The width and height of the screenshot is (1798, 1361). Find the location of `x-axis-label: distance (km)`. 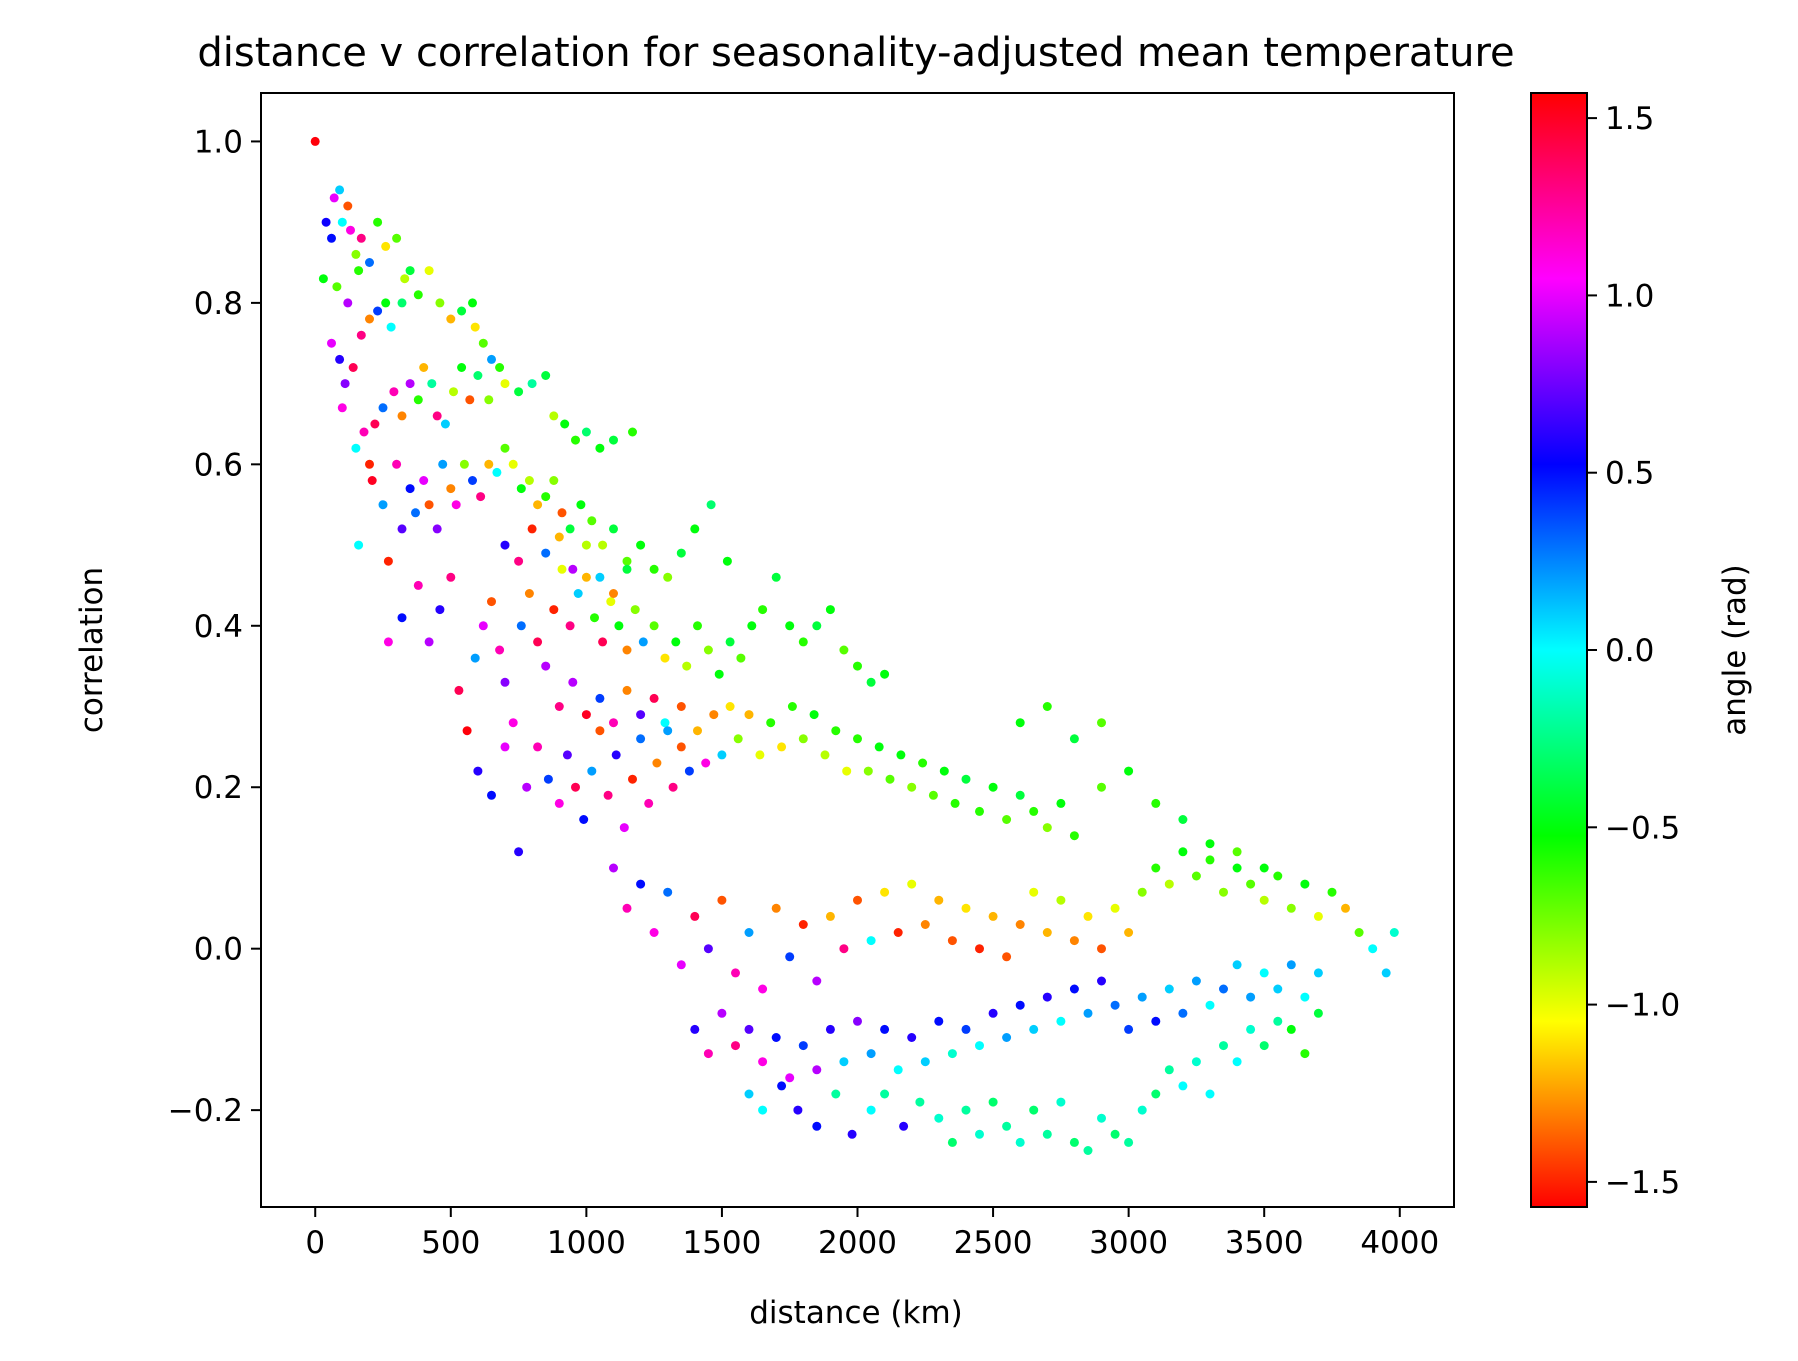

x-axis-label: distance (km) is located at coordinates (856, 1313).